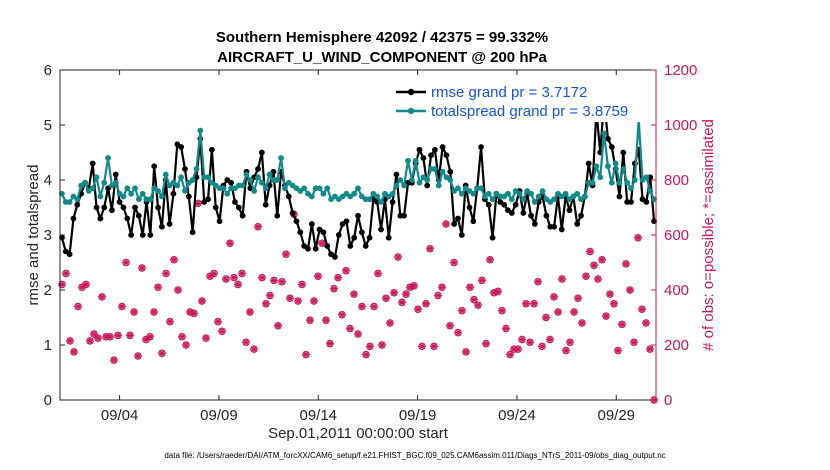 The image size is (830, 470). I want to click on x-tick-label: 09/04, so click(120, 415).